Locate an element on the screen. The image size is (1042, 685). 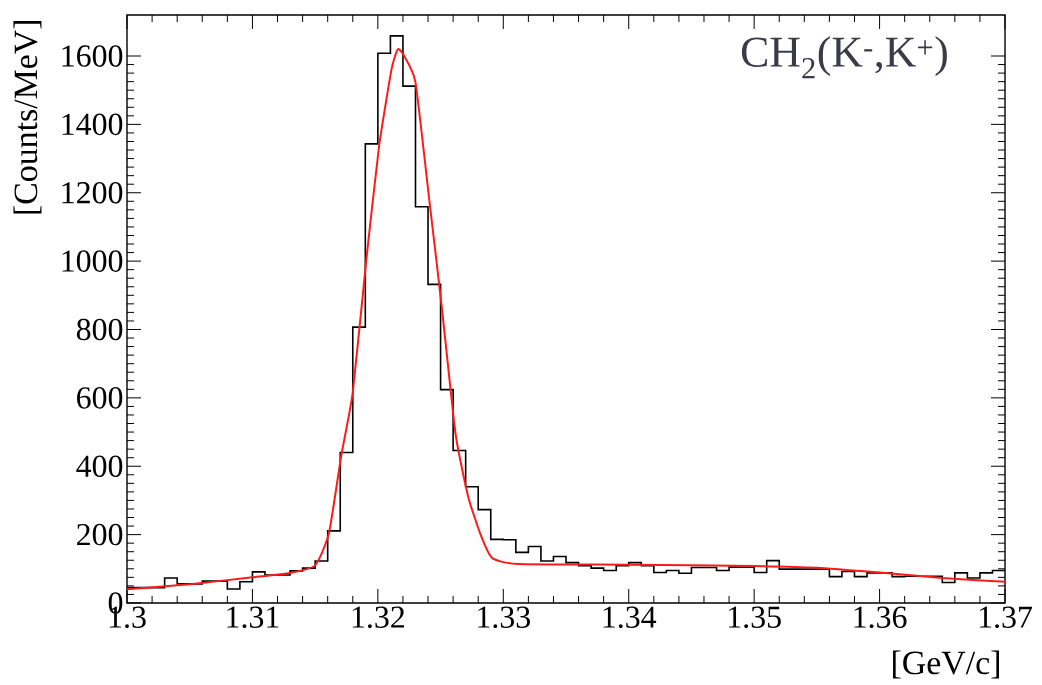
x-axis-title: [GeV/c] is located at coordinates (946, 664).